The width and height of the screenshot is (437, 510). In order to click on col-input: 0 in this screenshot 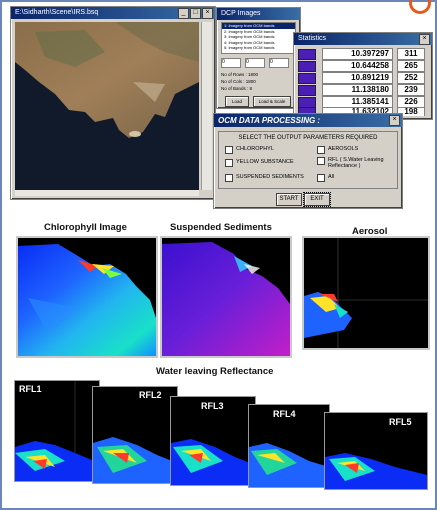, I will do `click(255, 63)`.